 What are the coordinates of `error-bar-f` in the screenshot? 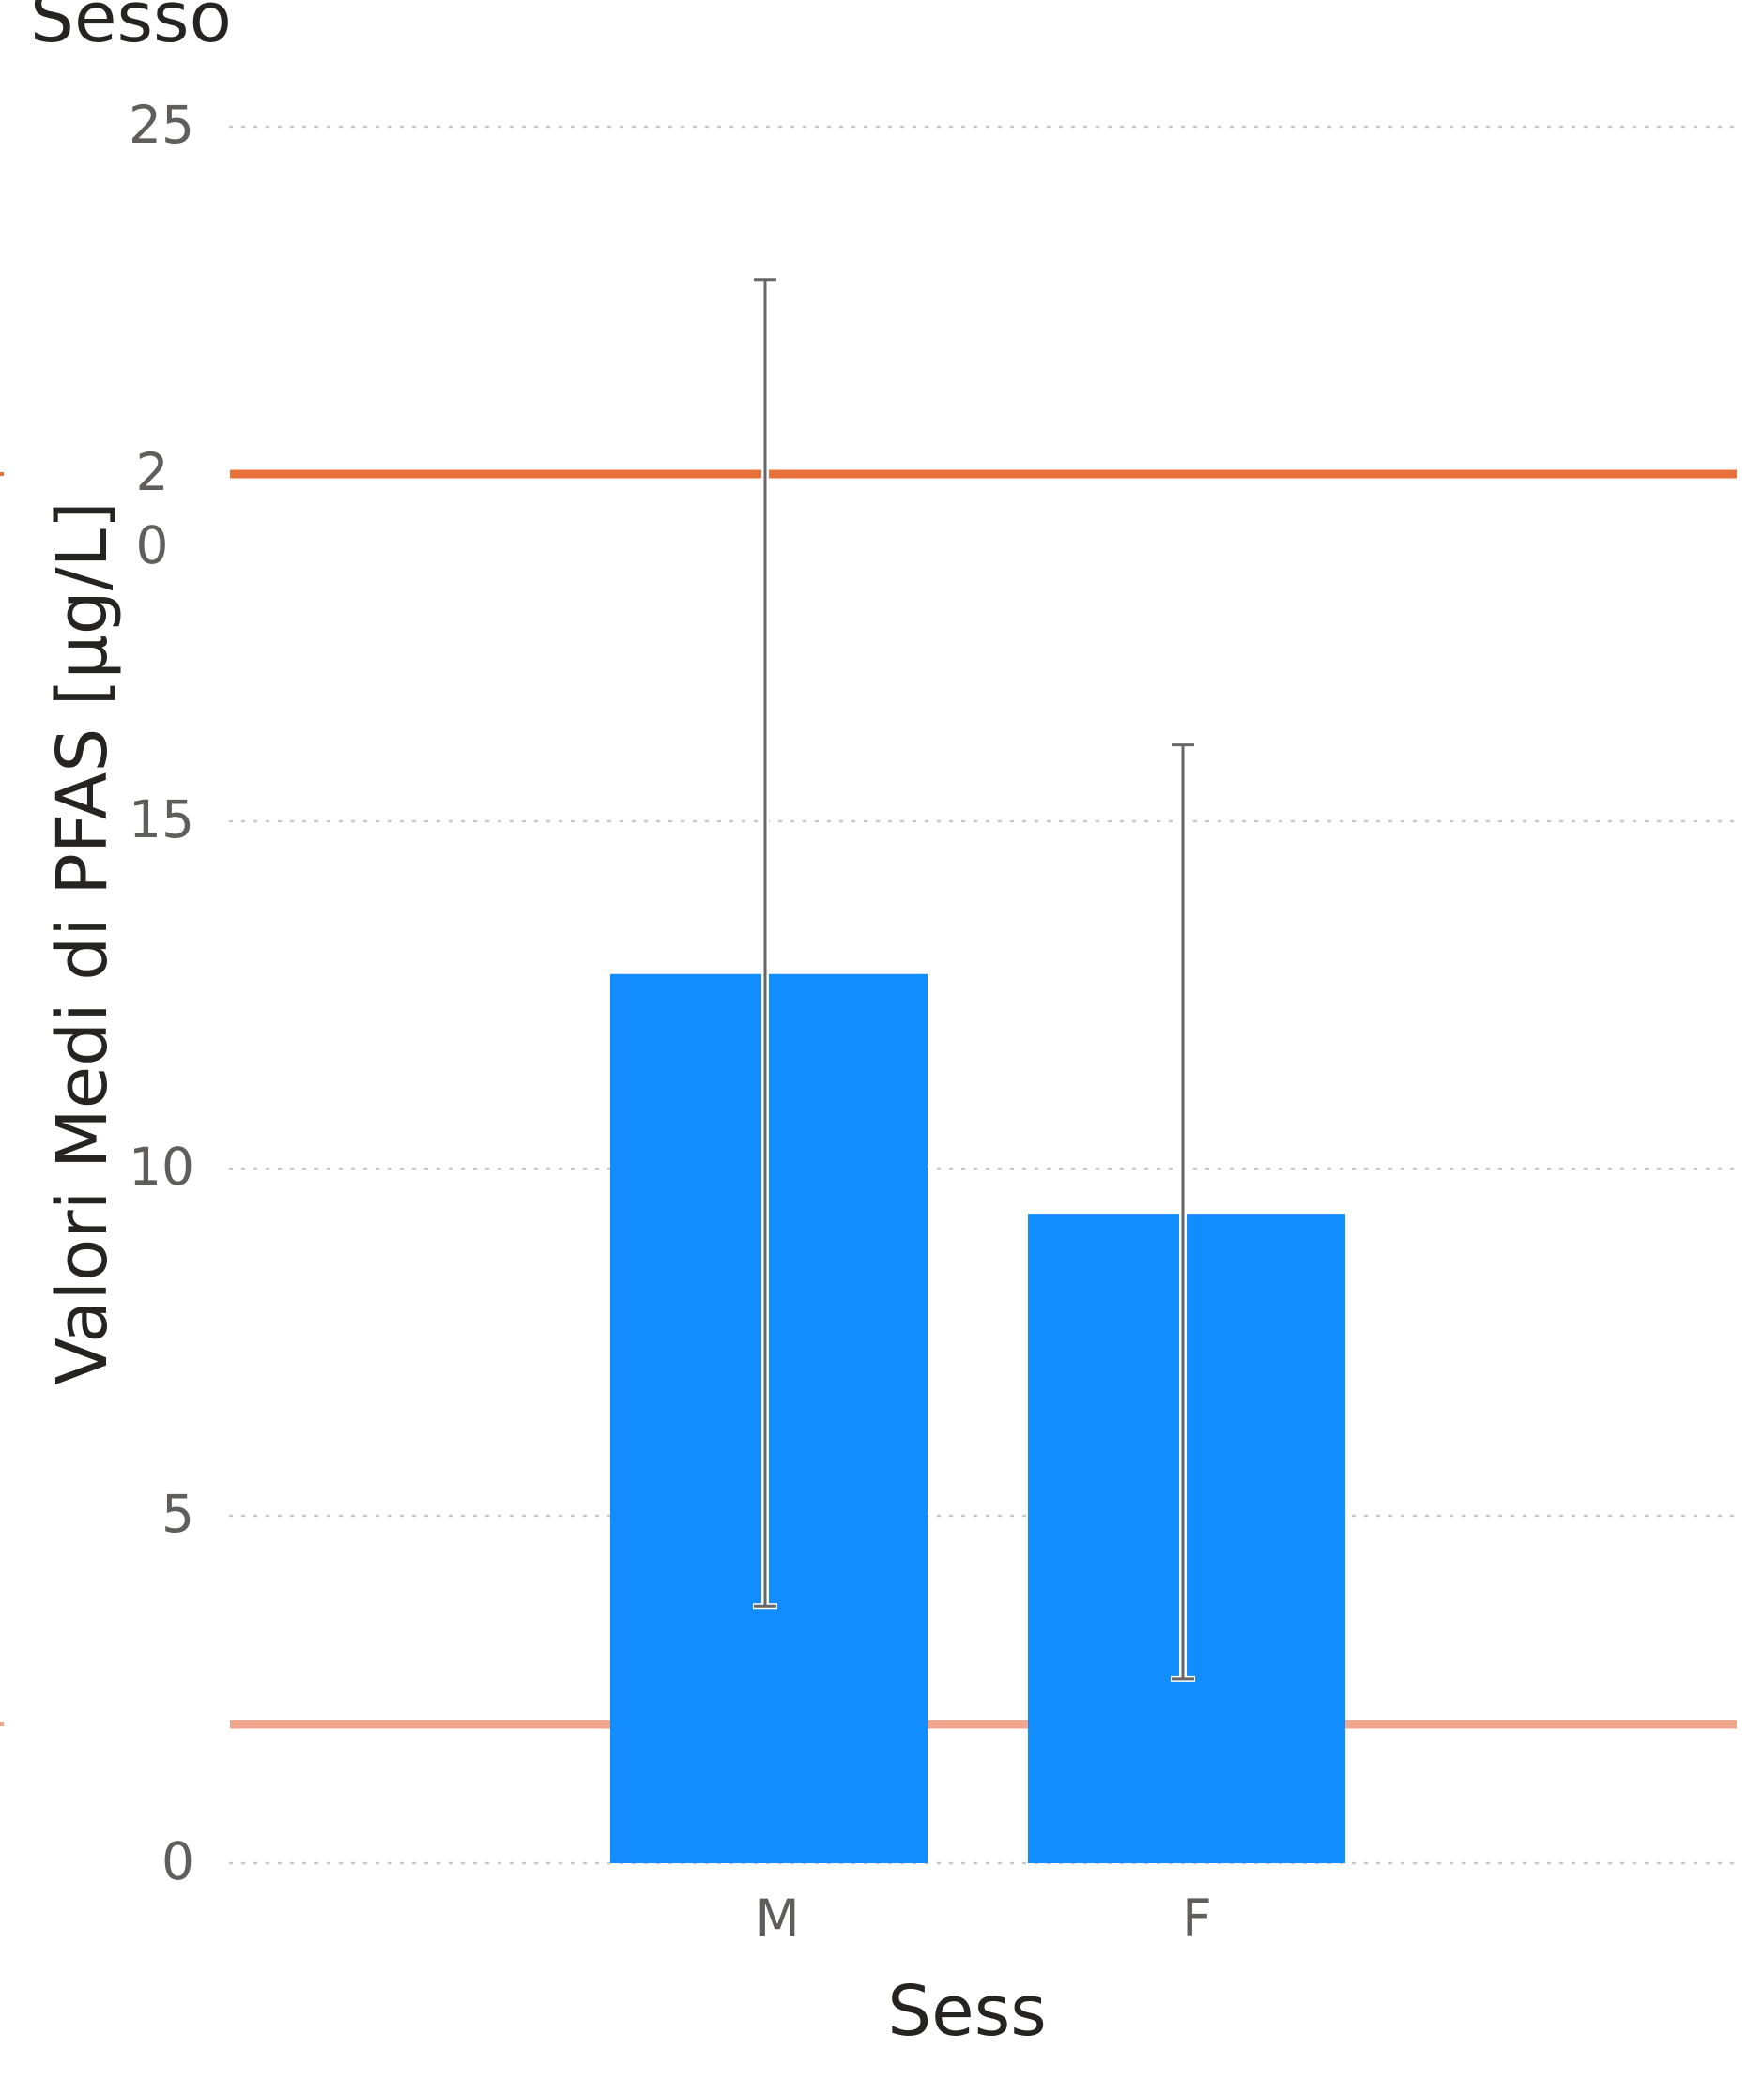 It's located at (1183, 1212).